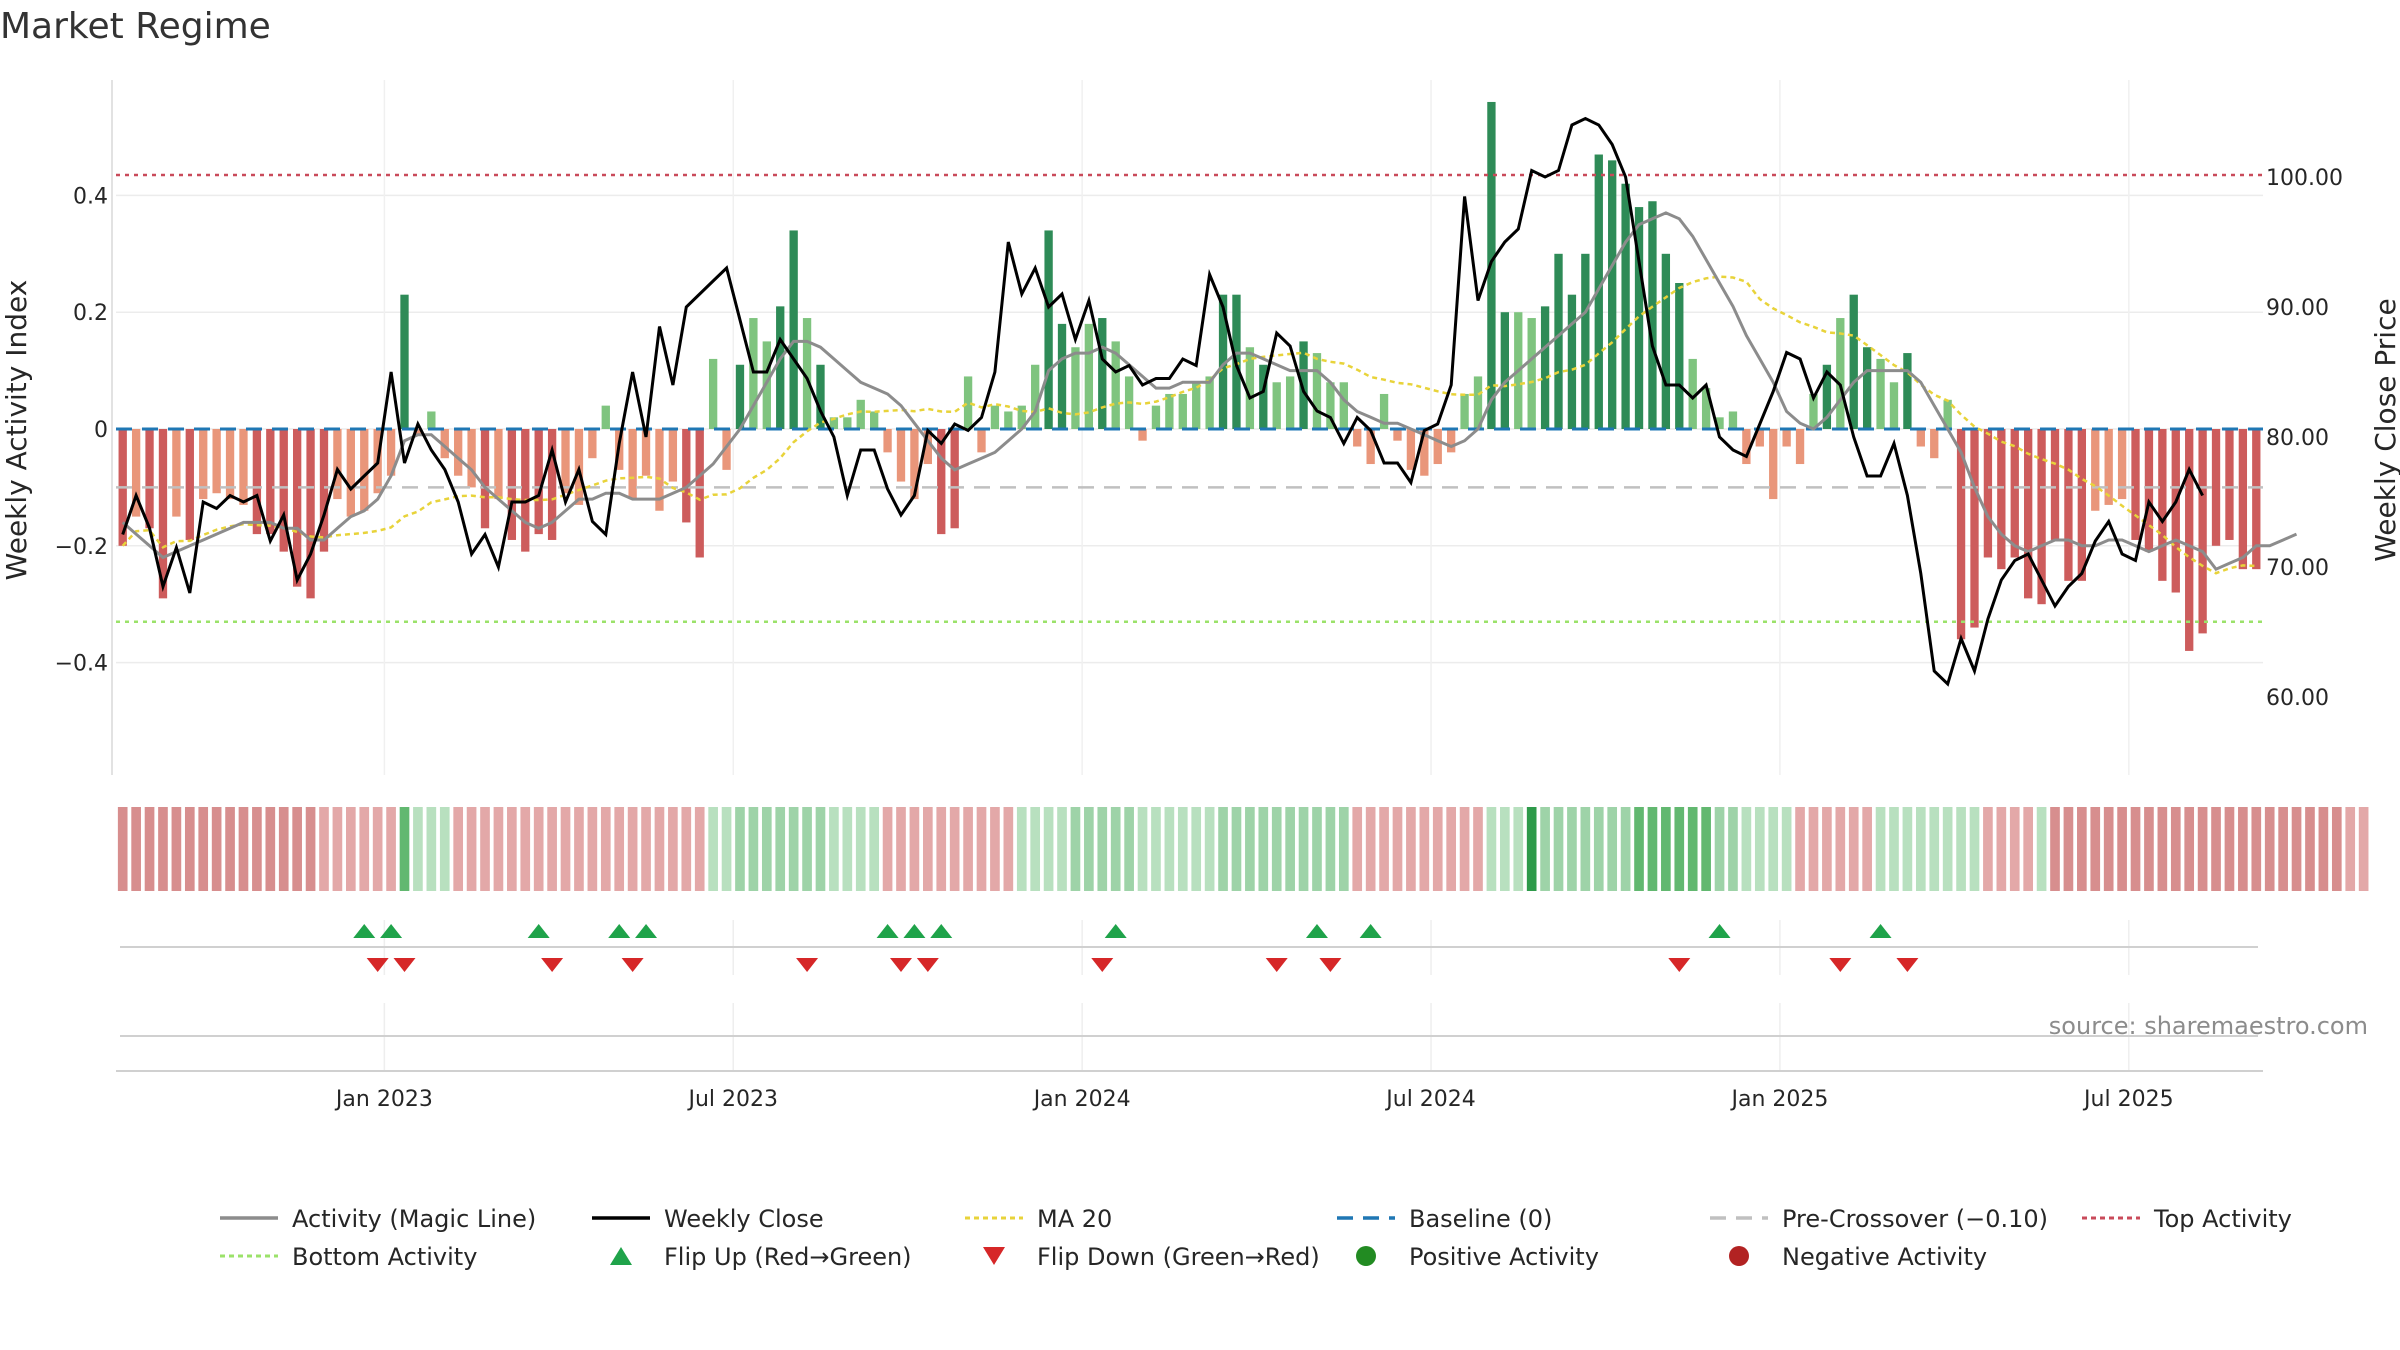  I want to click on legend-label: Activity (Magic Line), so click(414, 1219).